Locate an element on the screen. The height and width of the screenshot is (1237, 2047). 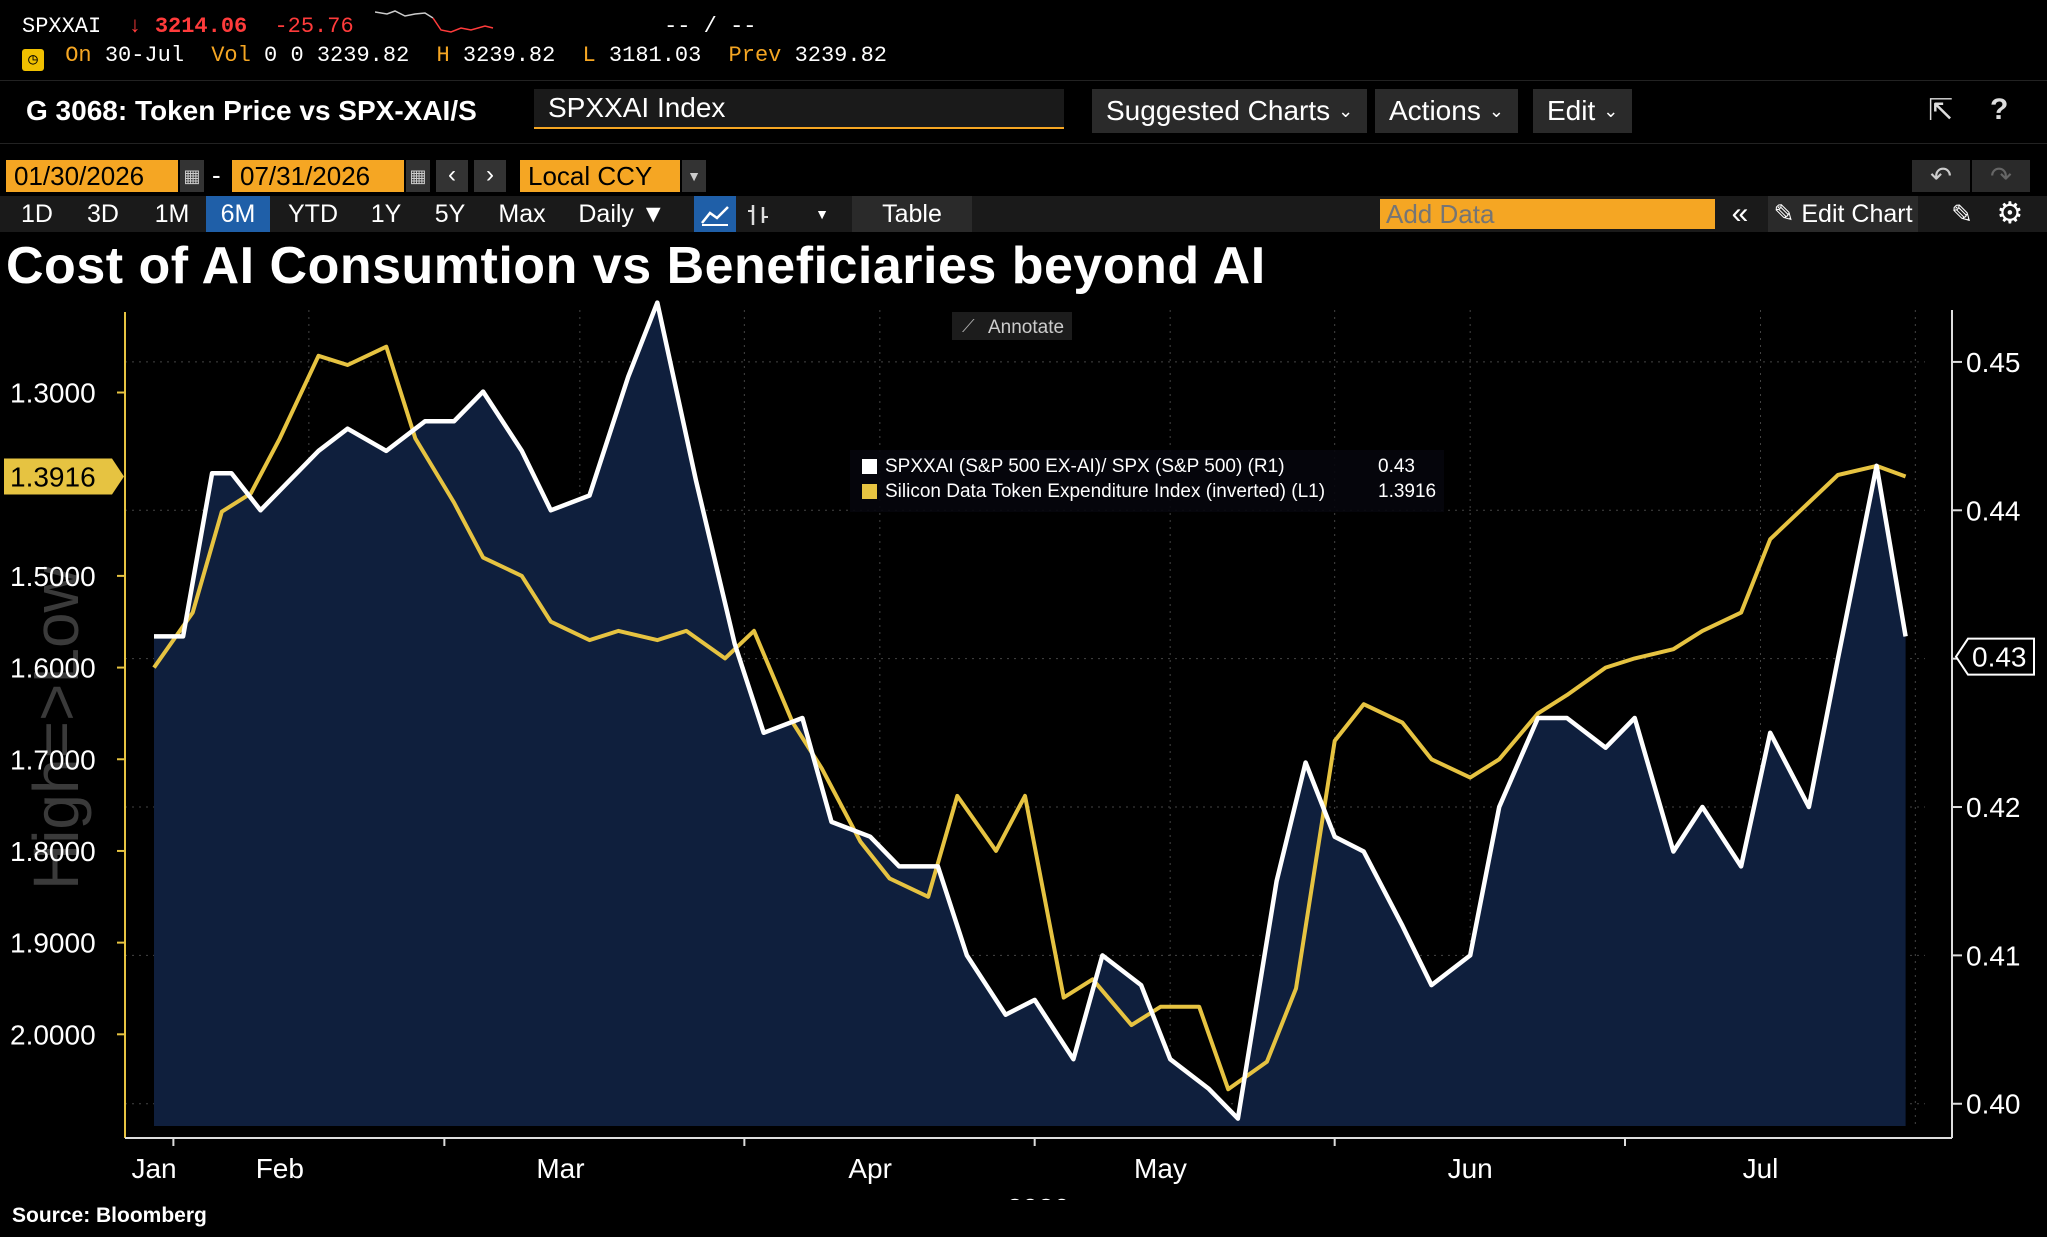
vol-label: Vol is located at coordinates (231, 55).